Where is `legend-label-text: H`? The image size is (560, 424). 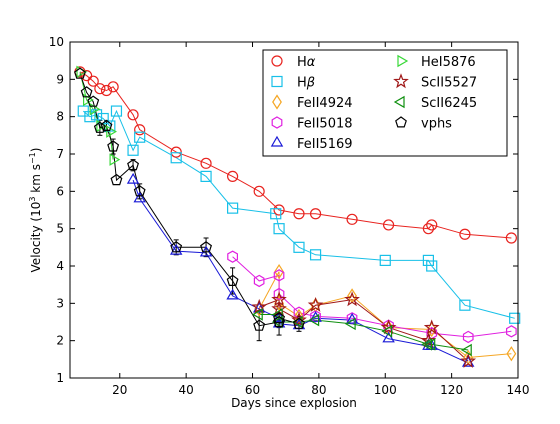 legend-label-text: H is located at coordinates (302, 62).